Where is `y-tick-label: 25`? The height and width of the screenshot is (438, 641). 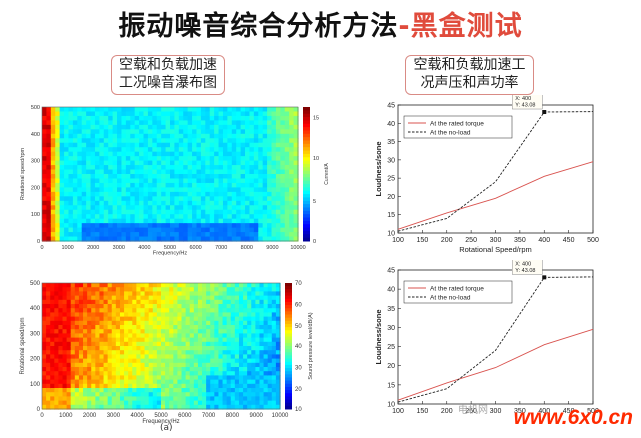
y-tick-label: 25 is located at coordinates (391, 347).